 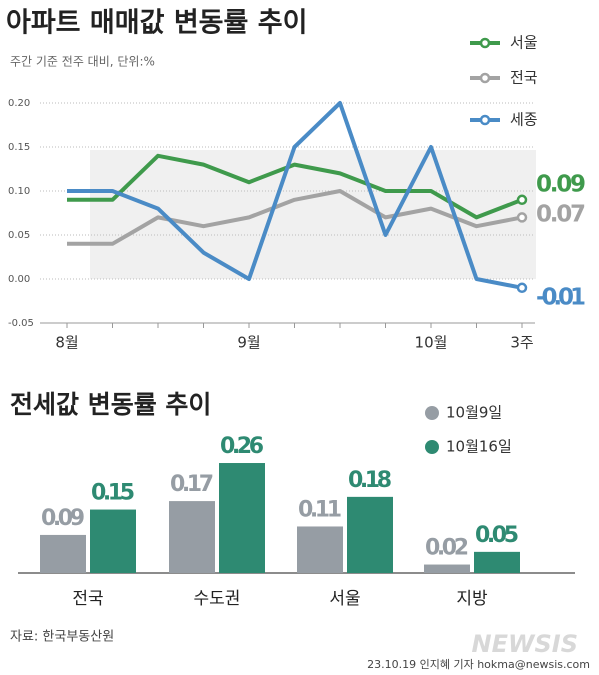 What do you see at coordinates (19, 279) in the screenshot?
I see `y-tick-label: 0.00` at bounding box center [19, 279].